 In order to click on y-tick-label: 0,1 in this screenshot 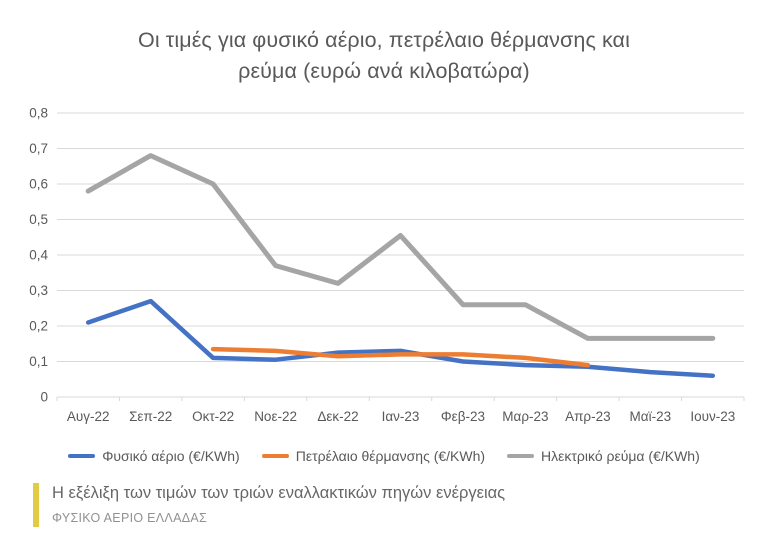, I will do `click(38, 361)`.